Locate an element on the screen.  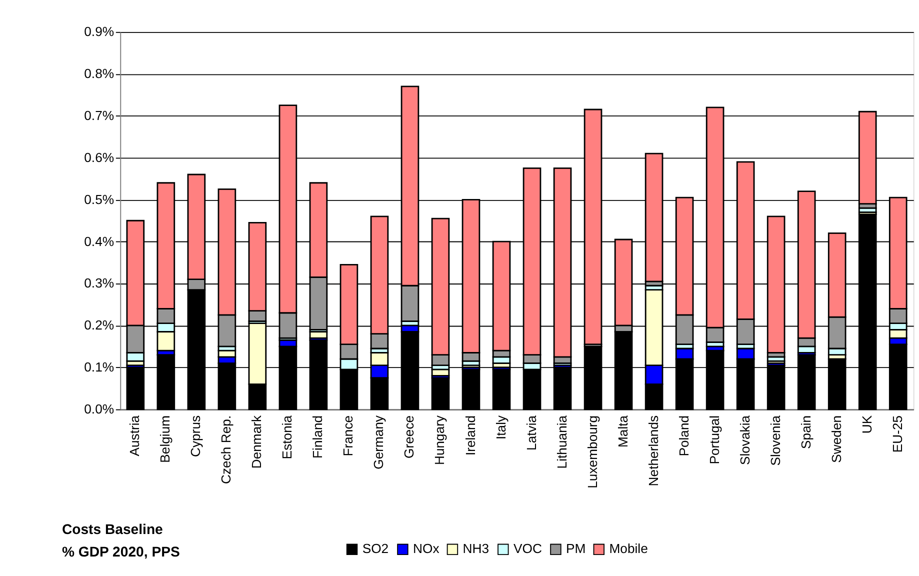
legend-label: NH3 is located at coordinates (476, 548).